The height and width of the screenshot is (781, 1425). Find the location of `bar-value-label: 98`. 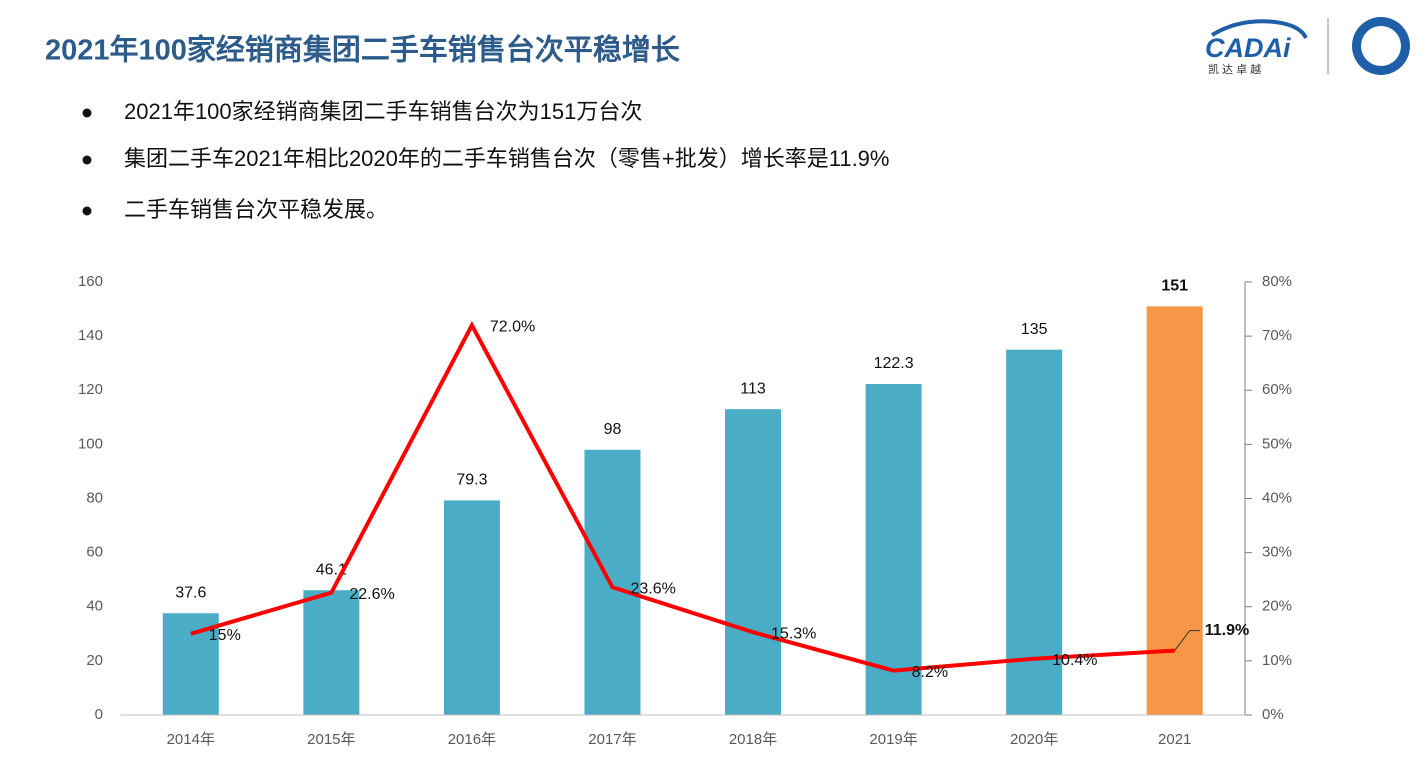

bar-value-label: 98 is located at coordinates (613, 429).